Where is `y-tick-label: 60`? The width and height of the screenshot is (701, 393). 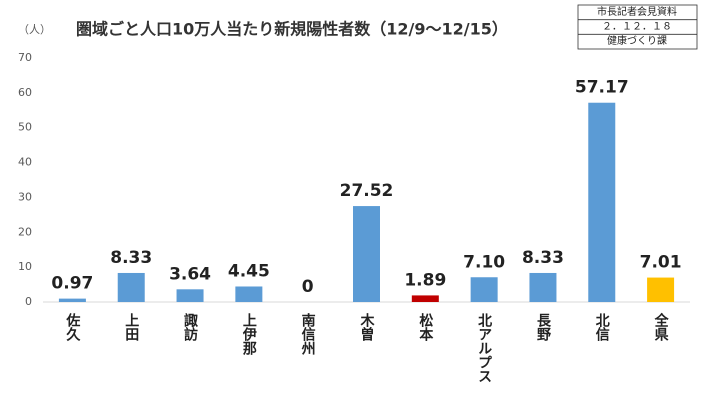 y-tick-label: 60 is located at coordinates (25, 92).